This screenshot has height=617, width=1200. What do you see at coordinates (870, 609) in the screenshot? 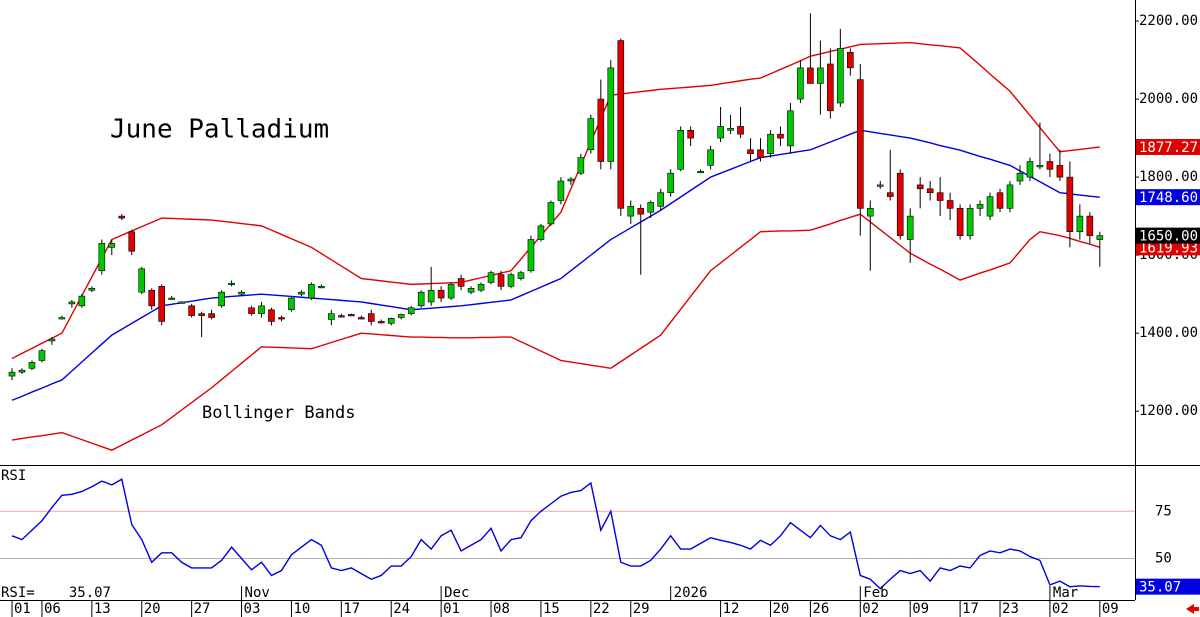
I see `x-tick-label: 02` at bounding box center [870, 609].